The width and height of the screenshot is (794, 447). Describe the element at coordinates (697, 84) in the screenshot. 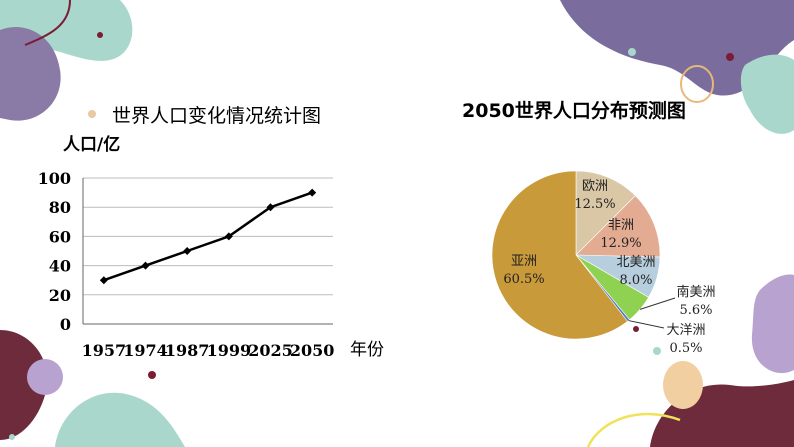

I see `ring-top-right` at that location.